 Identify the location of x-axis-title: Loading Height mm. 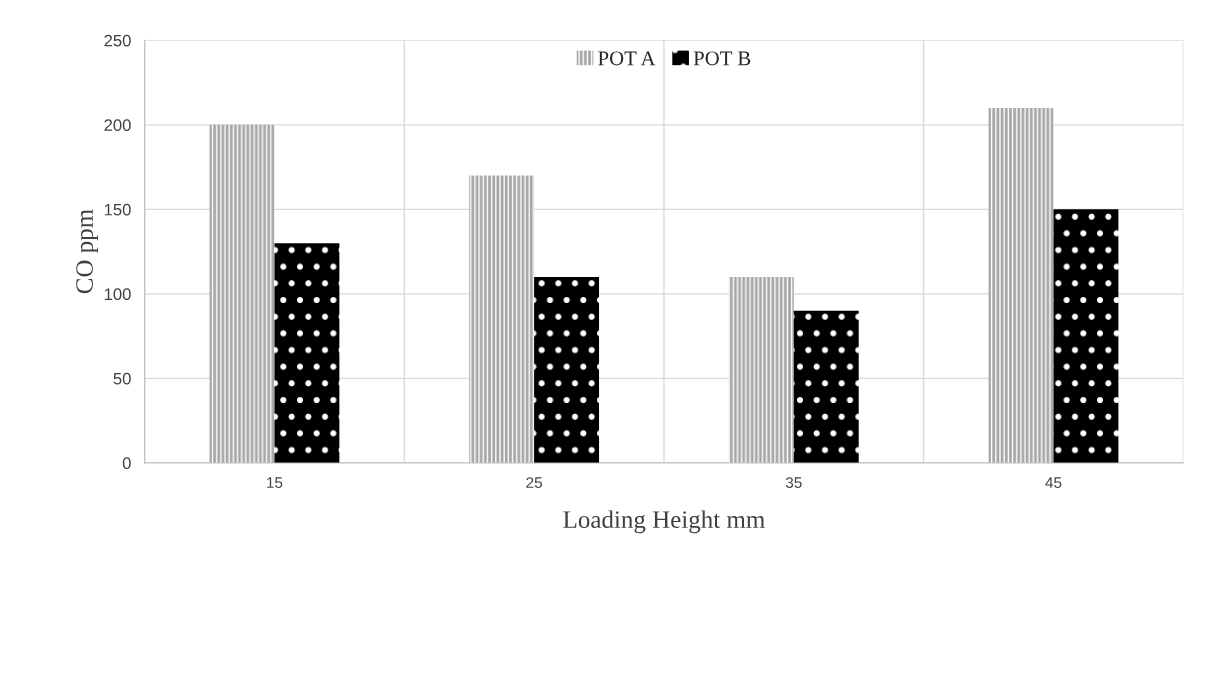
(664, 522).